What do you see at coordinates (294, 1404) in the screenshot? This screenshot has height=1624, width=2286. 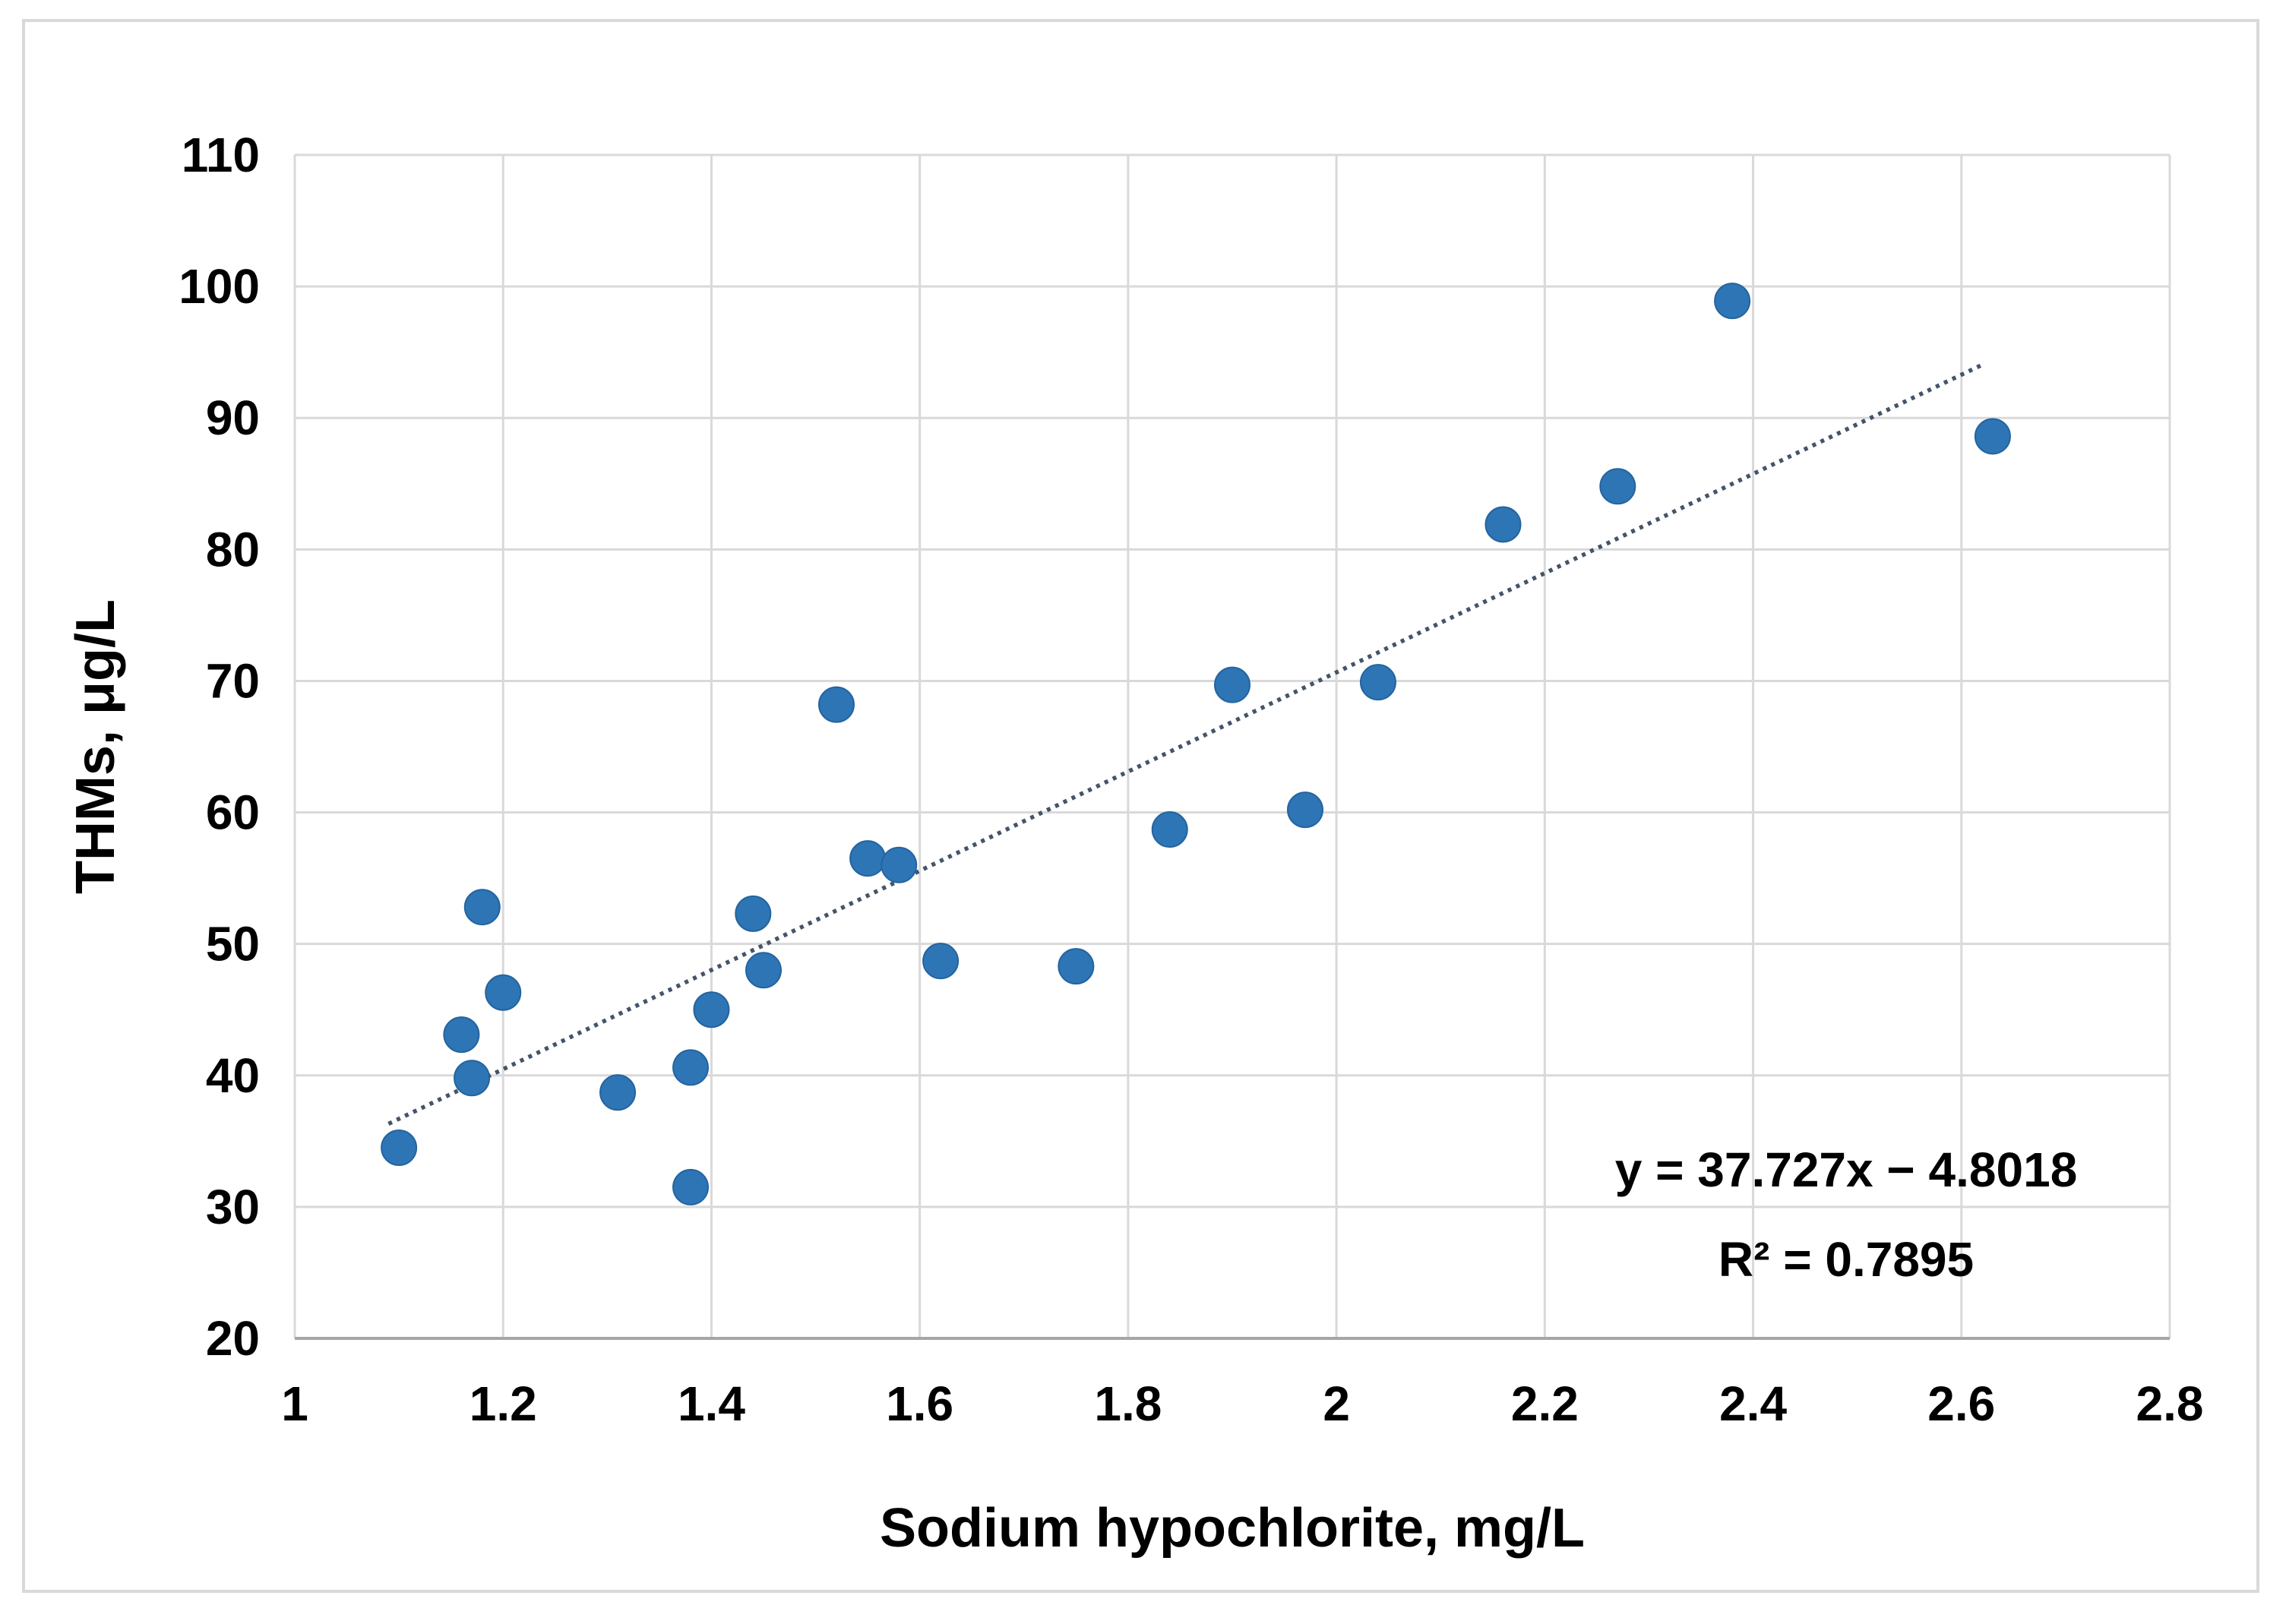 I see `x-tick-label: 1` at bounding box center [294, 1404].